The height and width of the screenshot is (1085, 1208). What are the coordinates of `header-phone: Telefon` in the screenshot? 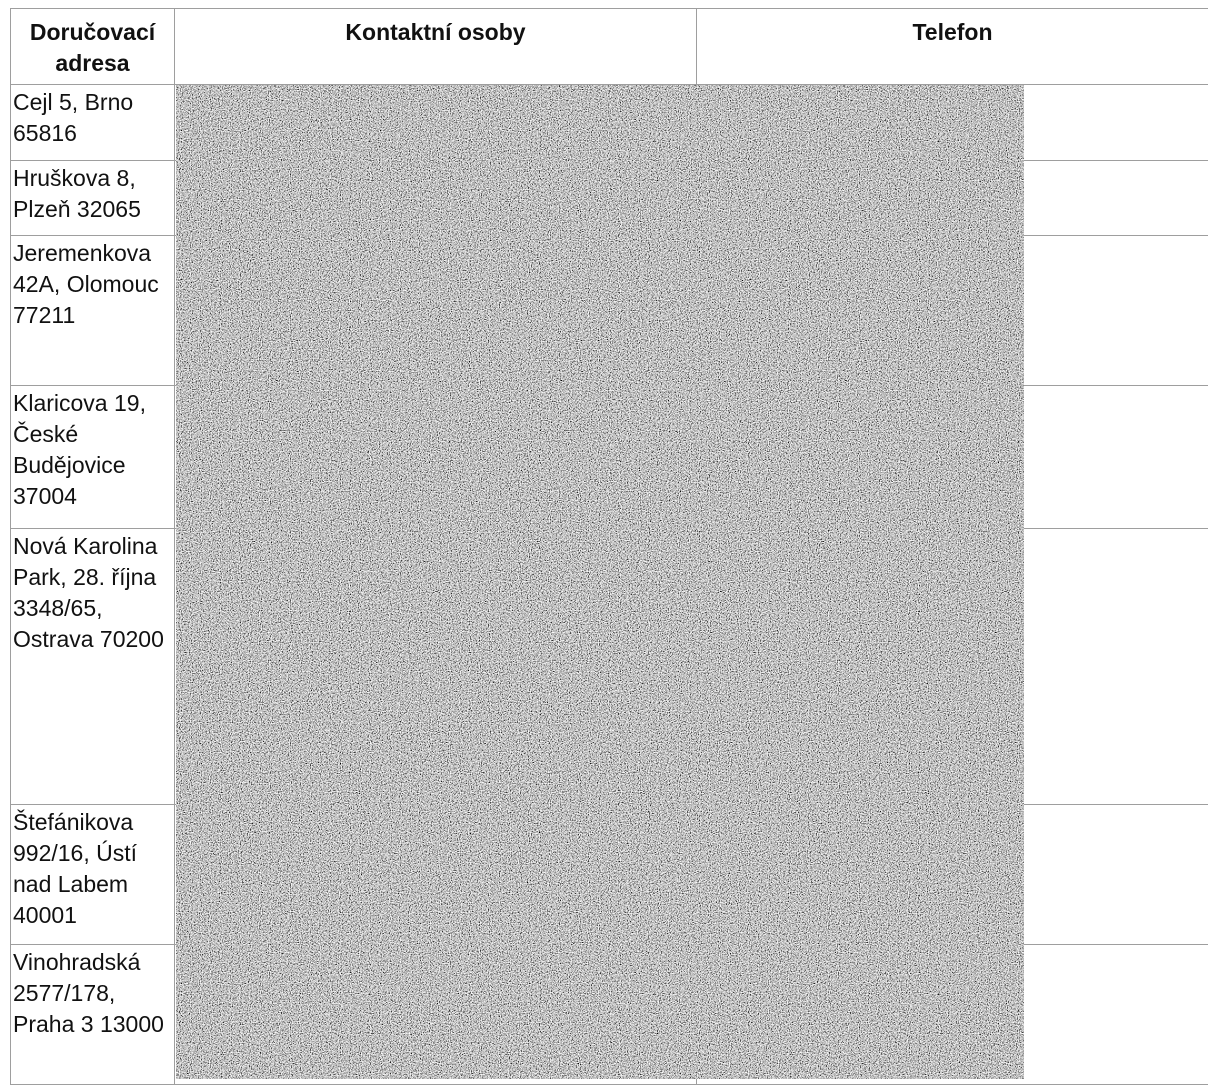 It's located at (952, 47).